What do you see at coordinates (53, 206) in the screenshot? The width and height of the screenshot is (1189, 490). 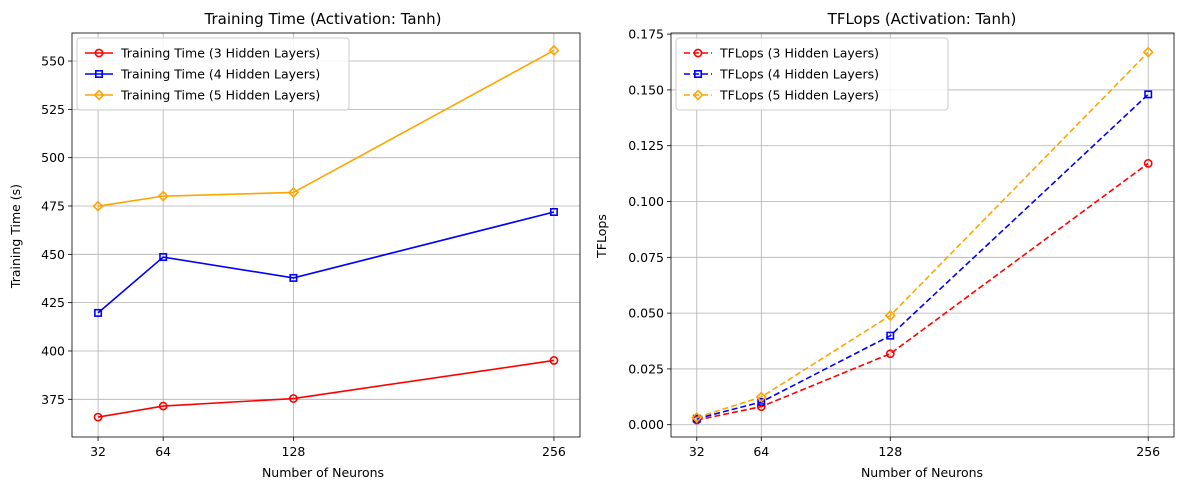 I see `y-tick-label: 475` at bounding box center [53, 206].